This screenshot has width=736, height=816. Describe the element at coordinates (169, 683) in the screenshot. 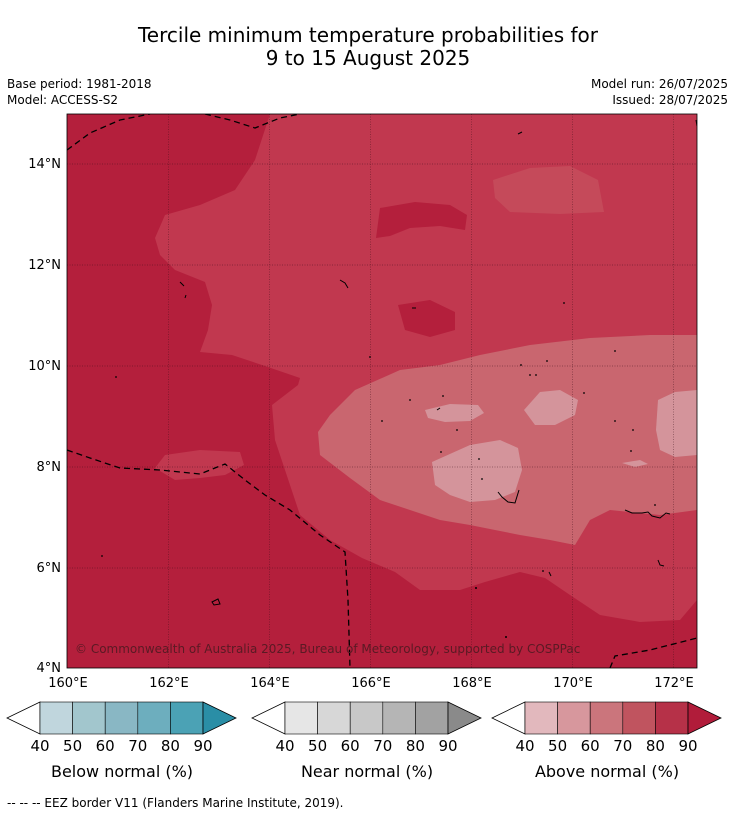

I see `lon-label-162e: 162°E` at that location.